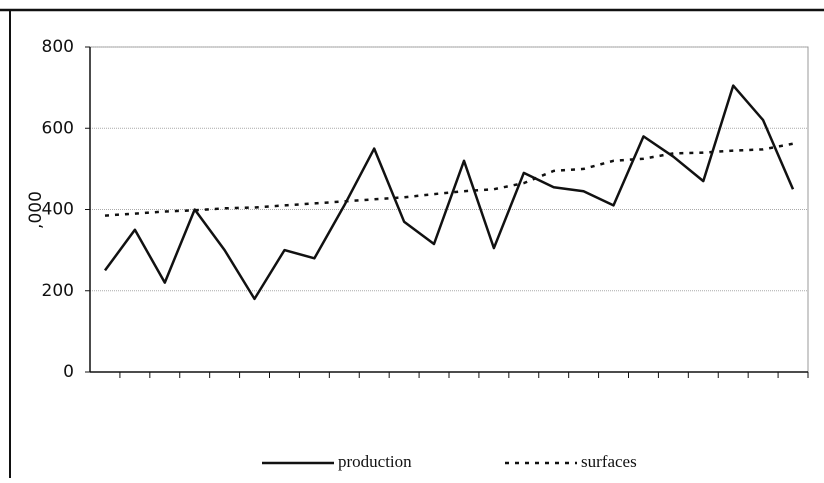  What do you see at coordinates (68, 372) in the screenshot?
I see `y-tick-label: 0` at bounding box center [68, 372].